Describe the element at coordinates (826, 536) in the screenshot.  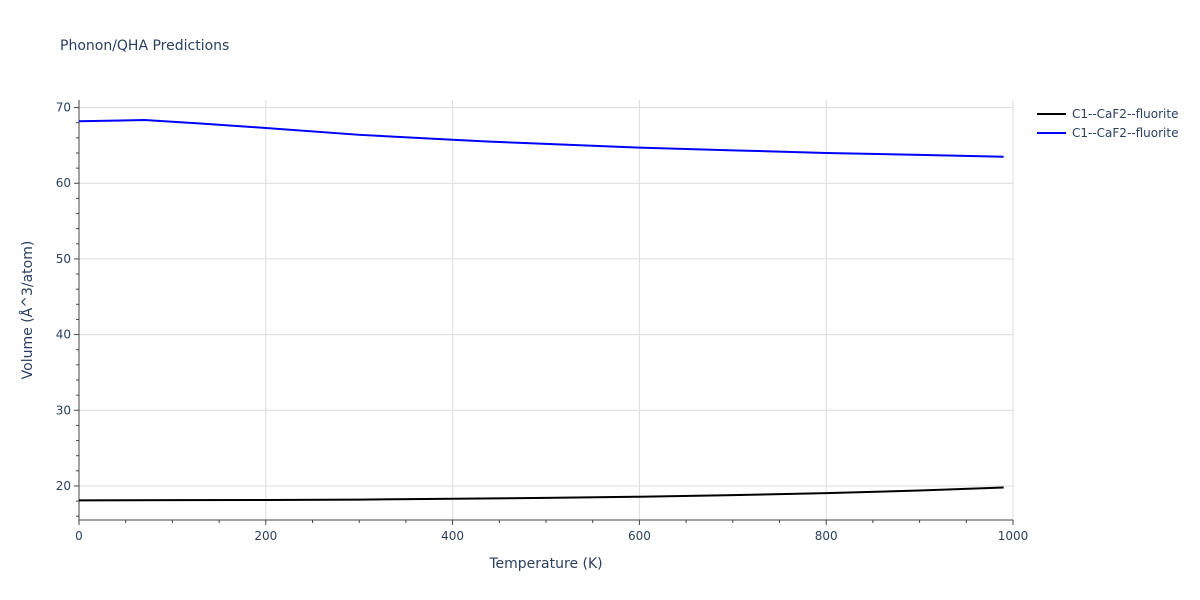
I see `x-tick-label: 800` at that location.